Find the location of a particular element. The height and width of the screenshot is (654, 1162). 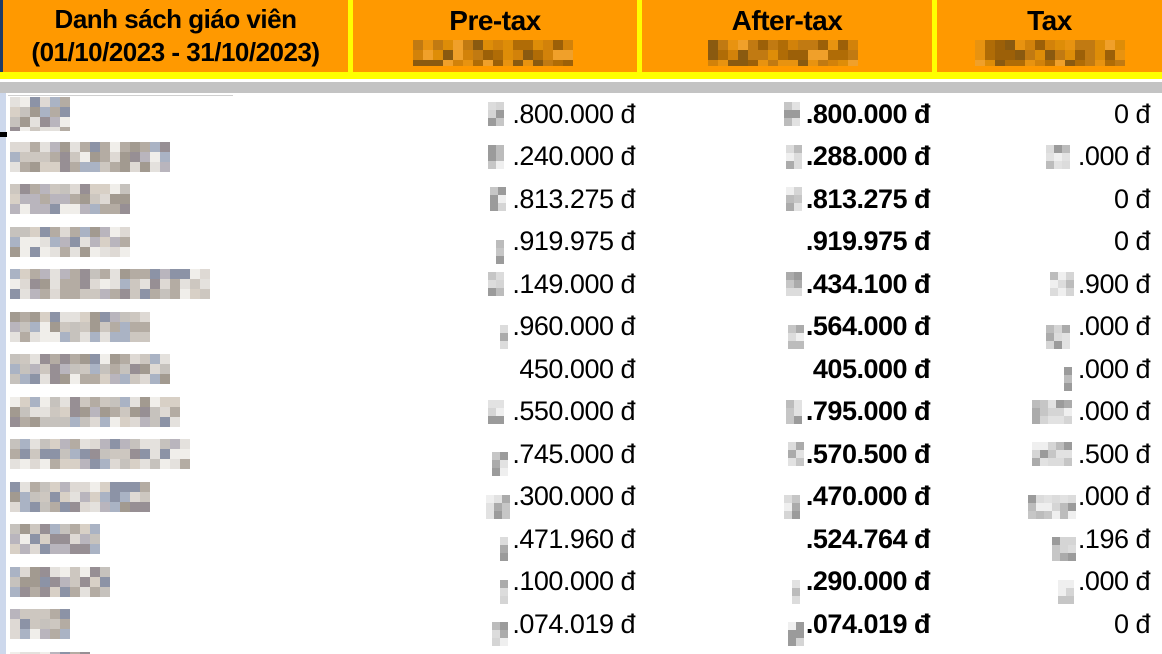

pretax-cell: .100.000 đ is located at coordinates (495, 582).